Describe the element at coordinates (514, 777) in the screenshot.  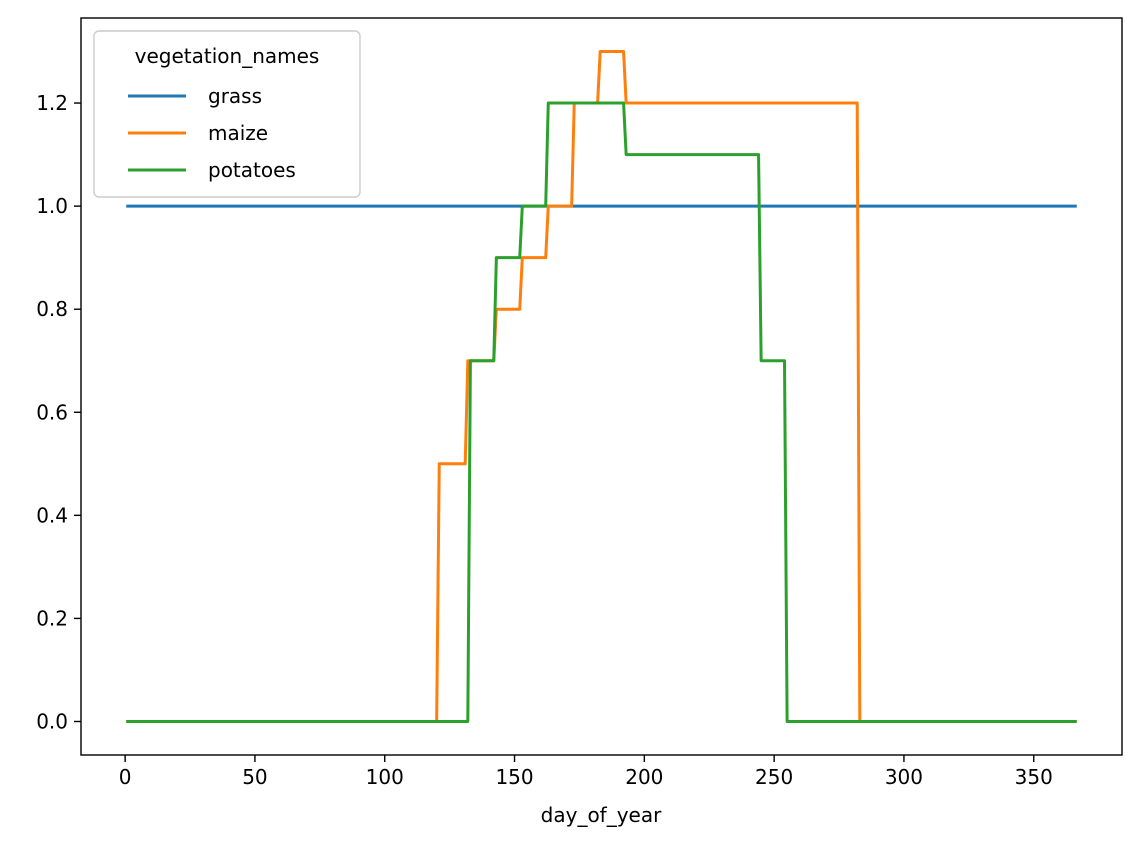
I see `x-tick-label: 150` at that location.